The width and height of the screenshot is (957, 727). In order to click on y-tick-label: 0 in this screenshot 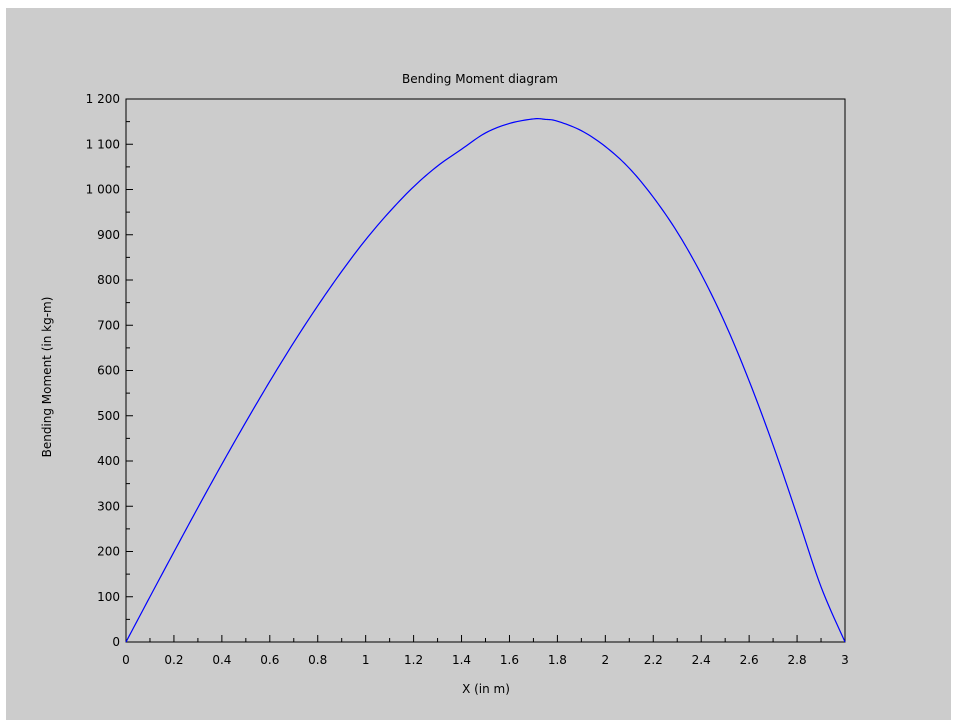, I will do `click(116, 642)`.